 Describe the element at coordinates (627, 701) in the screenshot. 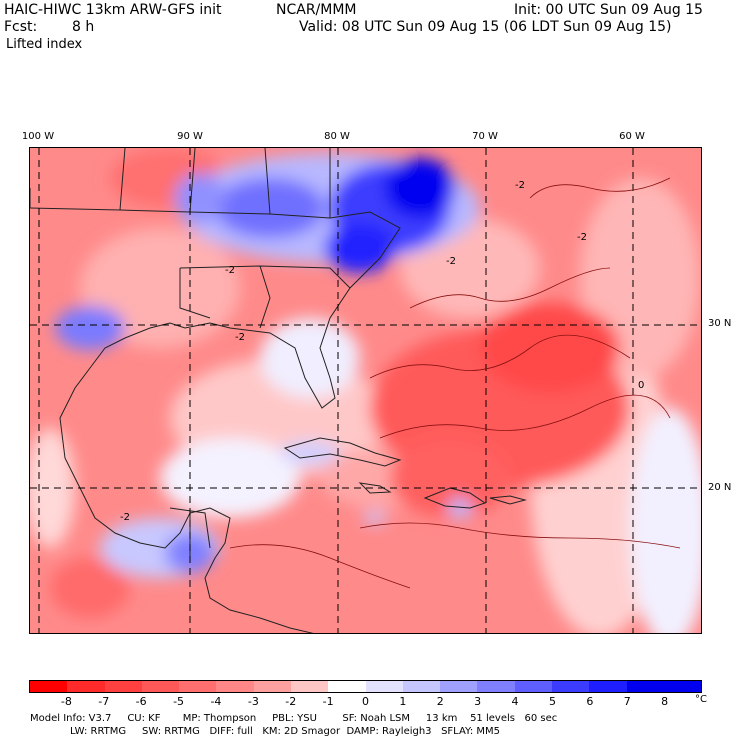

I see `colorbar-tick-label: 7` at that location.